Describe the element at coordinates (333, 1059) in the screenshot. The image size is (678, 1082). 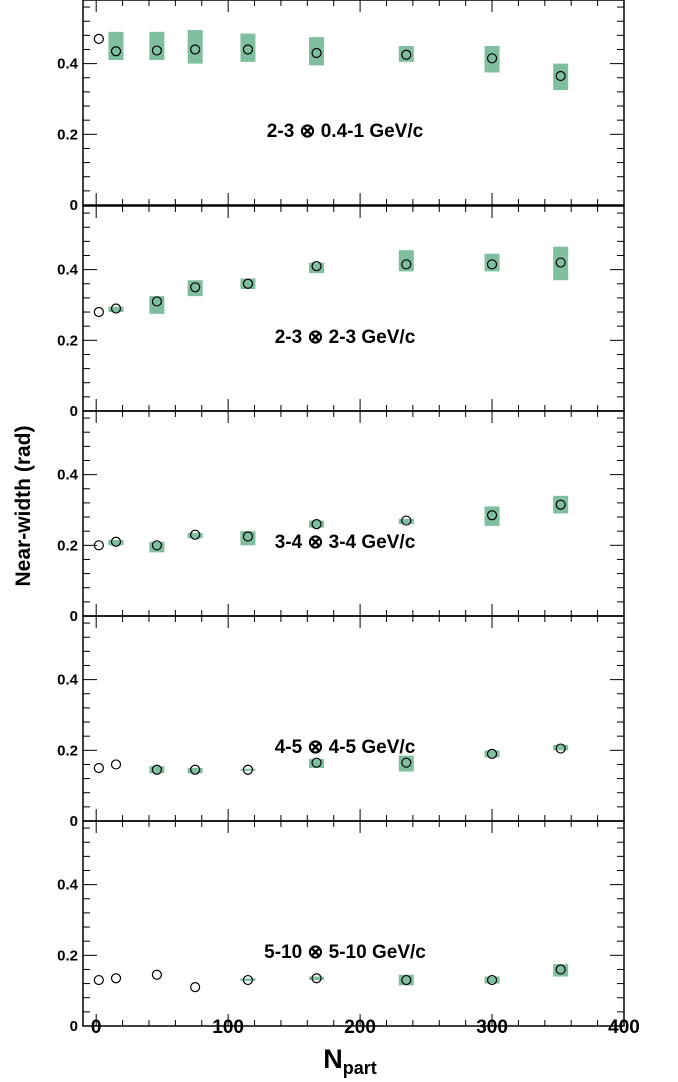
I see `x-axis-title-main: N` at that location.